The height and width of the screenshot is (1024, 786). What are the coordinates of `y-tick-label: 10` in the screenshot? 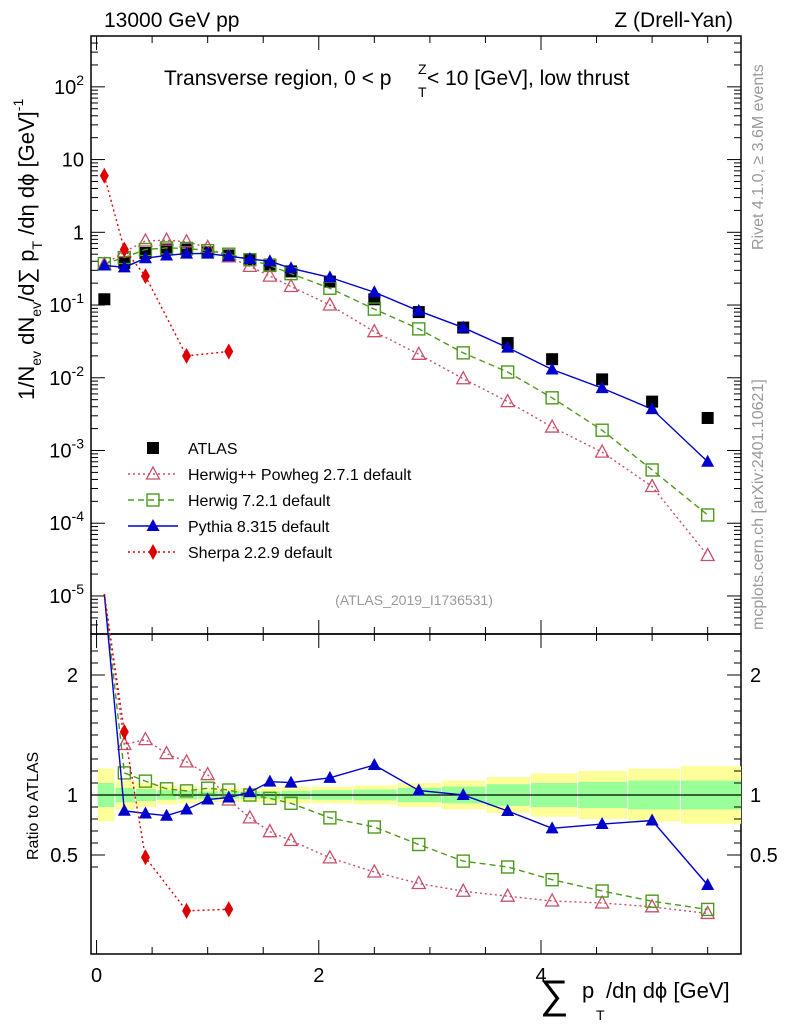 It's located at (73, 161).